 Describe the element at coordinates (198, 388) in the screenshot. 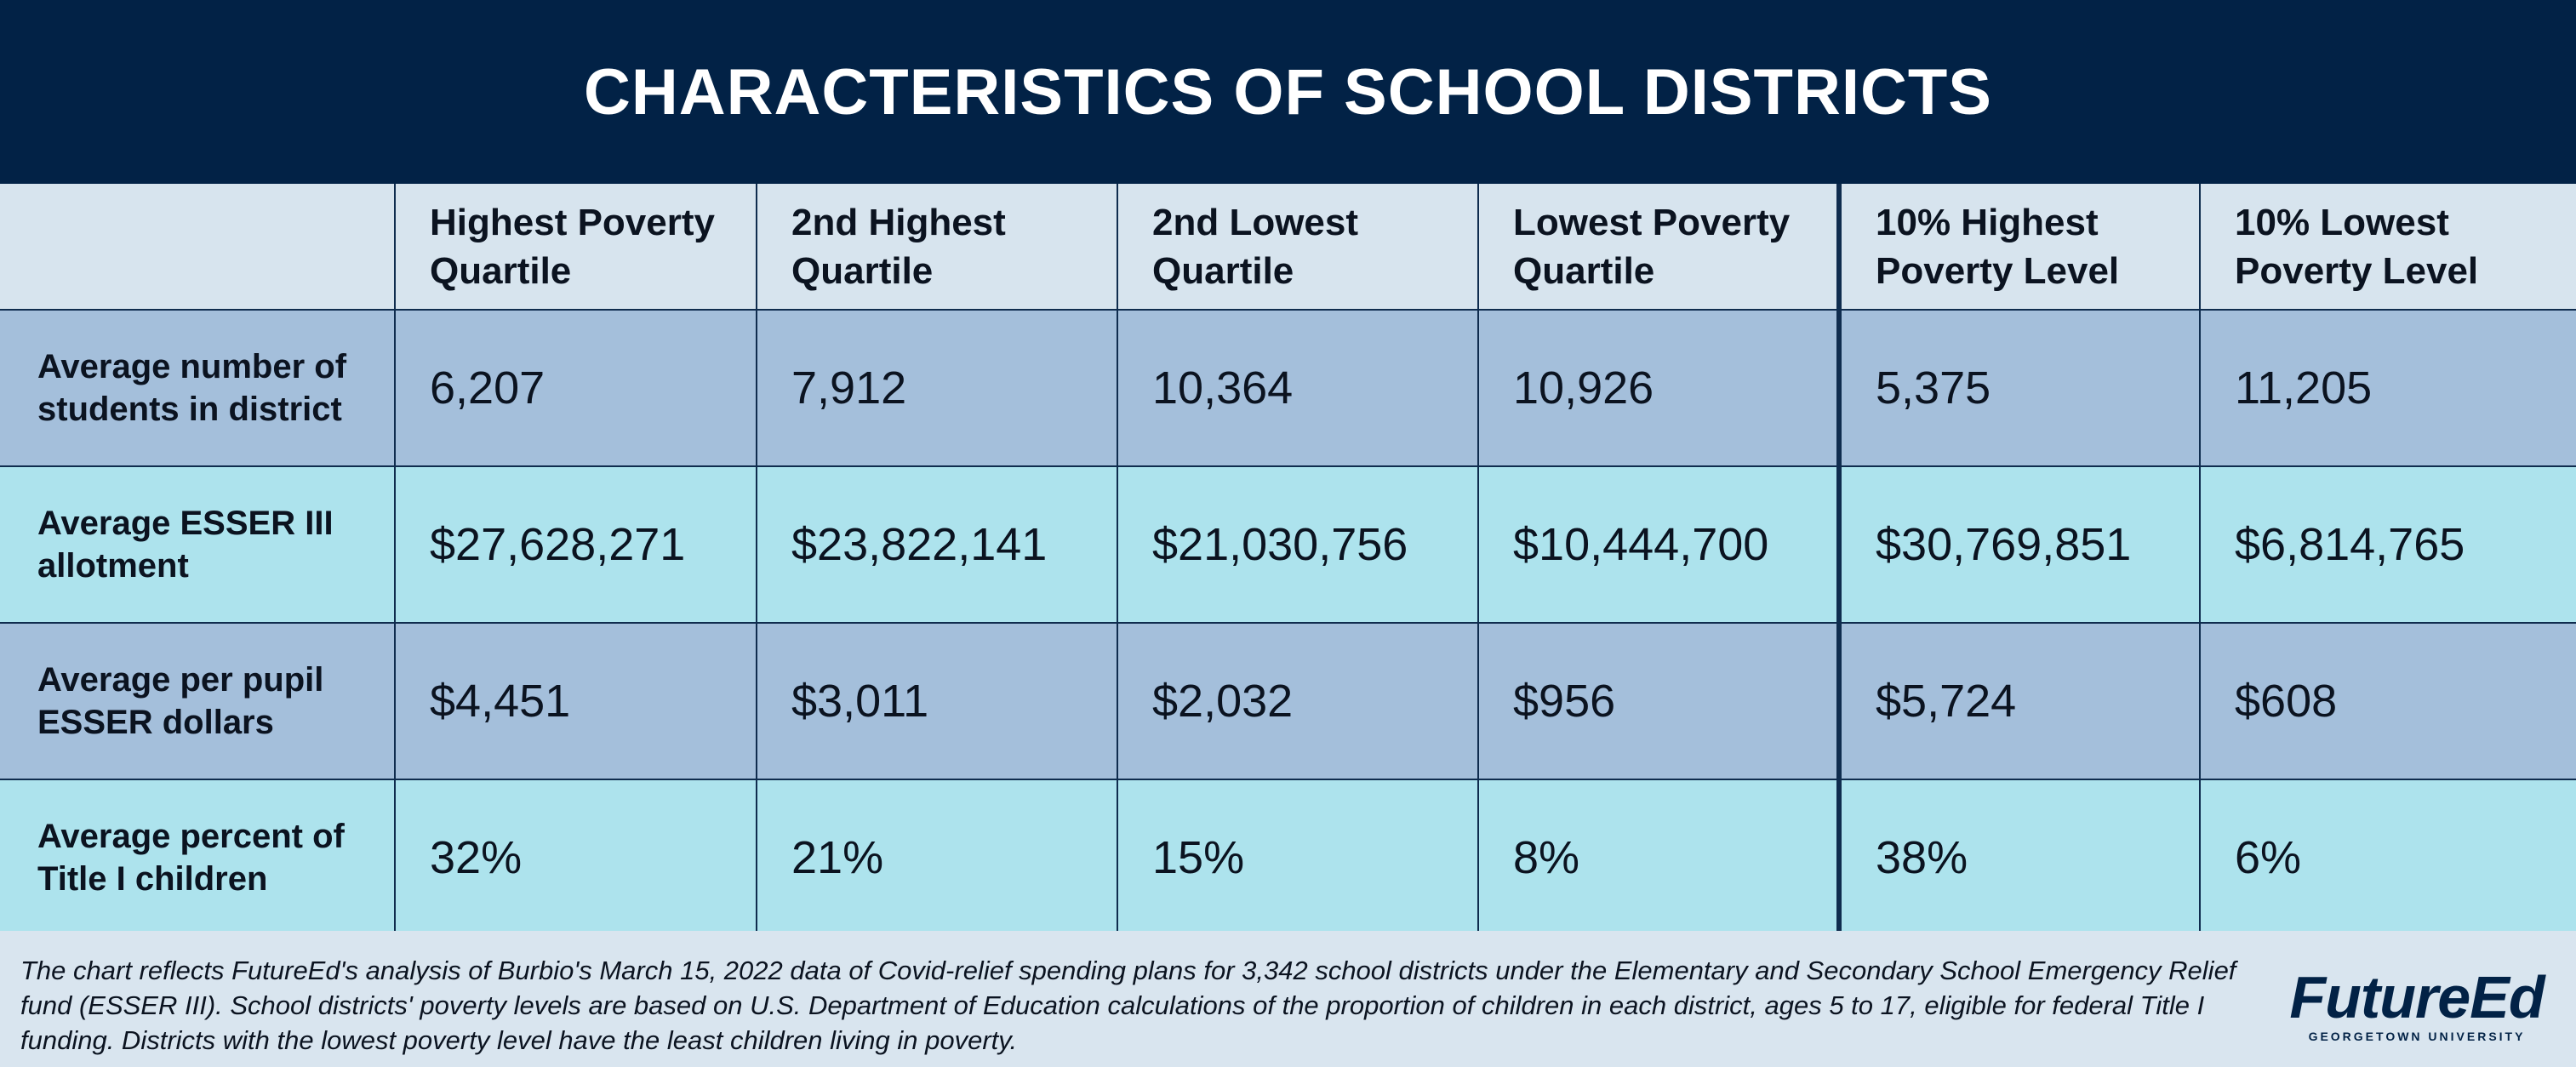

I see `row-label: Average number of students in district` at that location.